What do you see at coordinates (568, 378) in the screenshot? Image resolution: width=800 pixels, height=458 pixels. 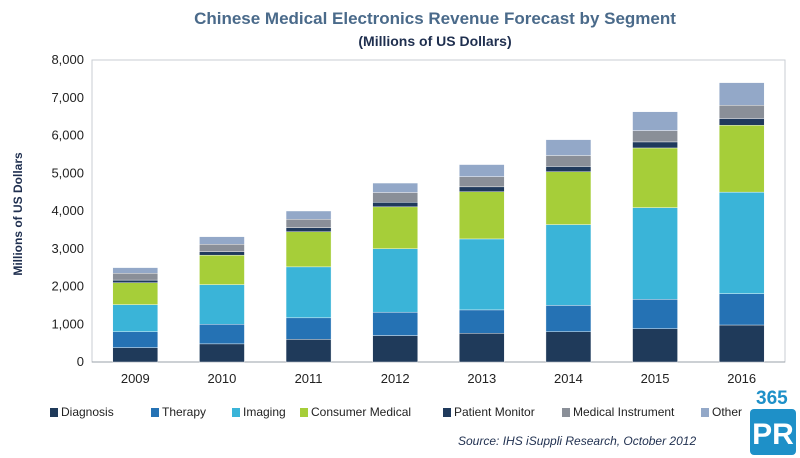 I see `x-tick-label: 2014` at bounding box center [568, 378].